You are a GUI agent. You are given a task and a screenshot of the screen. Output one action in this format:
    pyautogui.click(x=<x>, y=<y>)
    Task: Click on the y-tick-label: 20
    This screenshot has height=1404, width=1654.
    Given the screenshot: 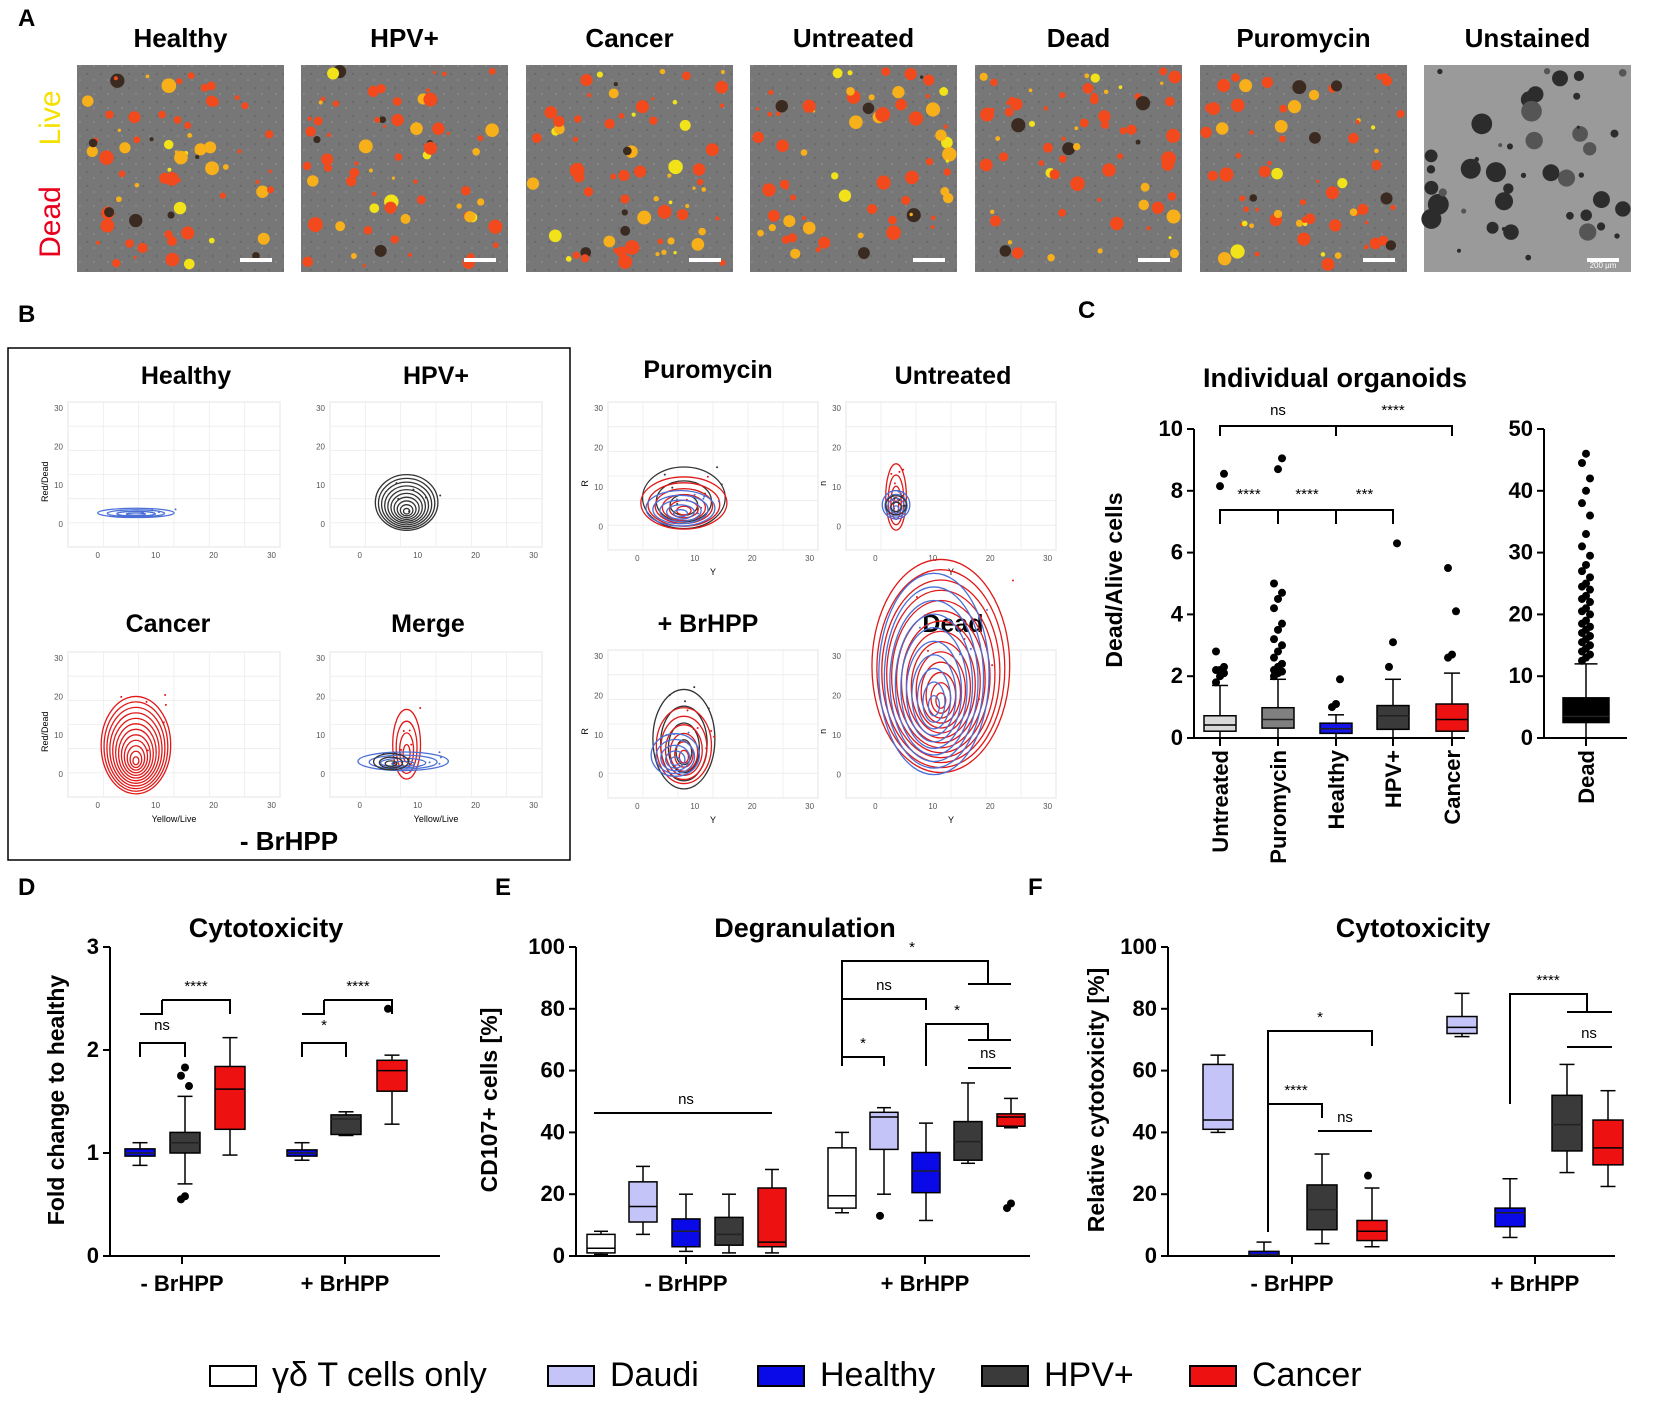 What is the action you would take?
    pyautogui.click(x=1521, y=613)
    